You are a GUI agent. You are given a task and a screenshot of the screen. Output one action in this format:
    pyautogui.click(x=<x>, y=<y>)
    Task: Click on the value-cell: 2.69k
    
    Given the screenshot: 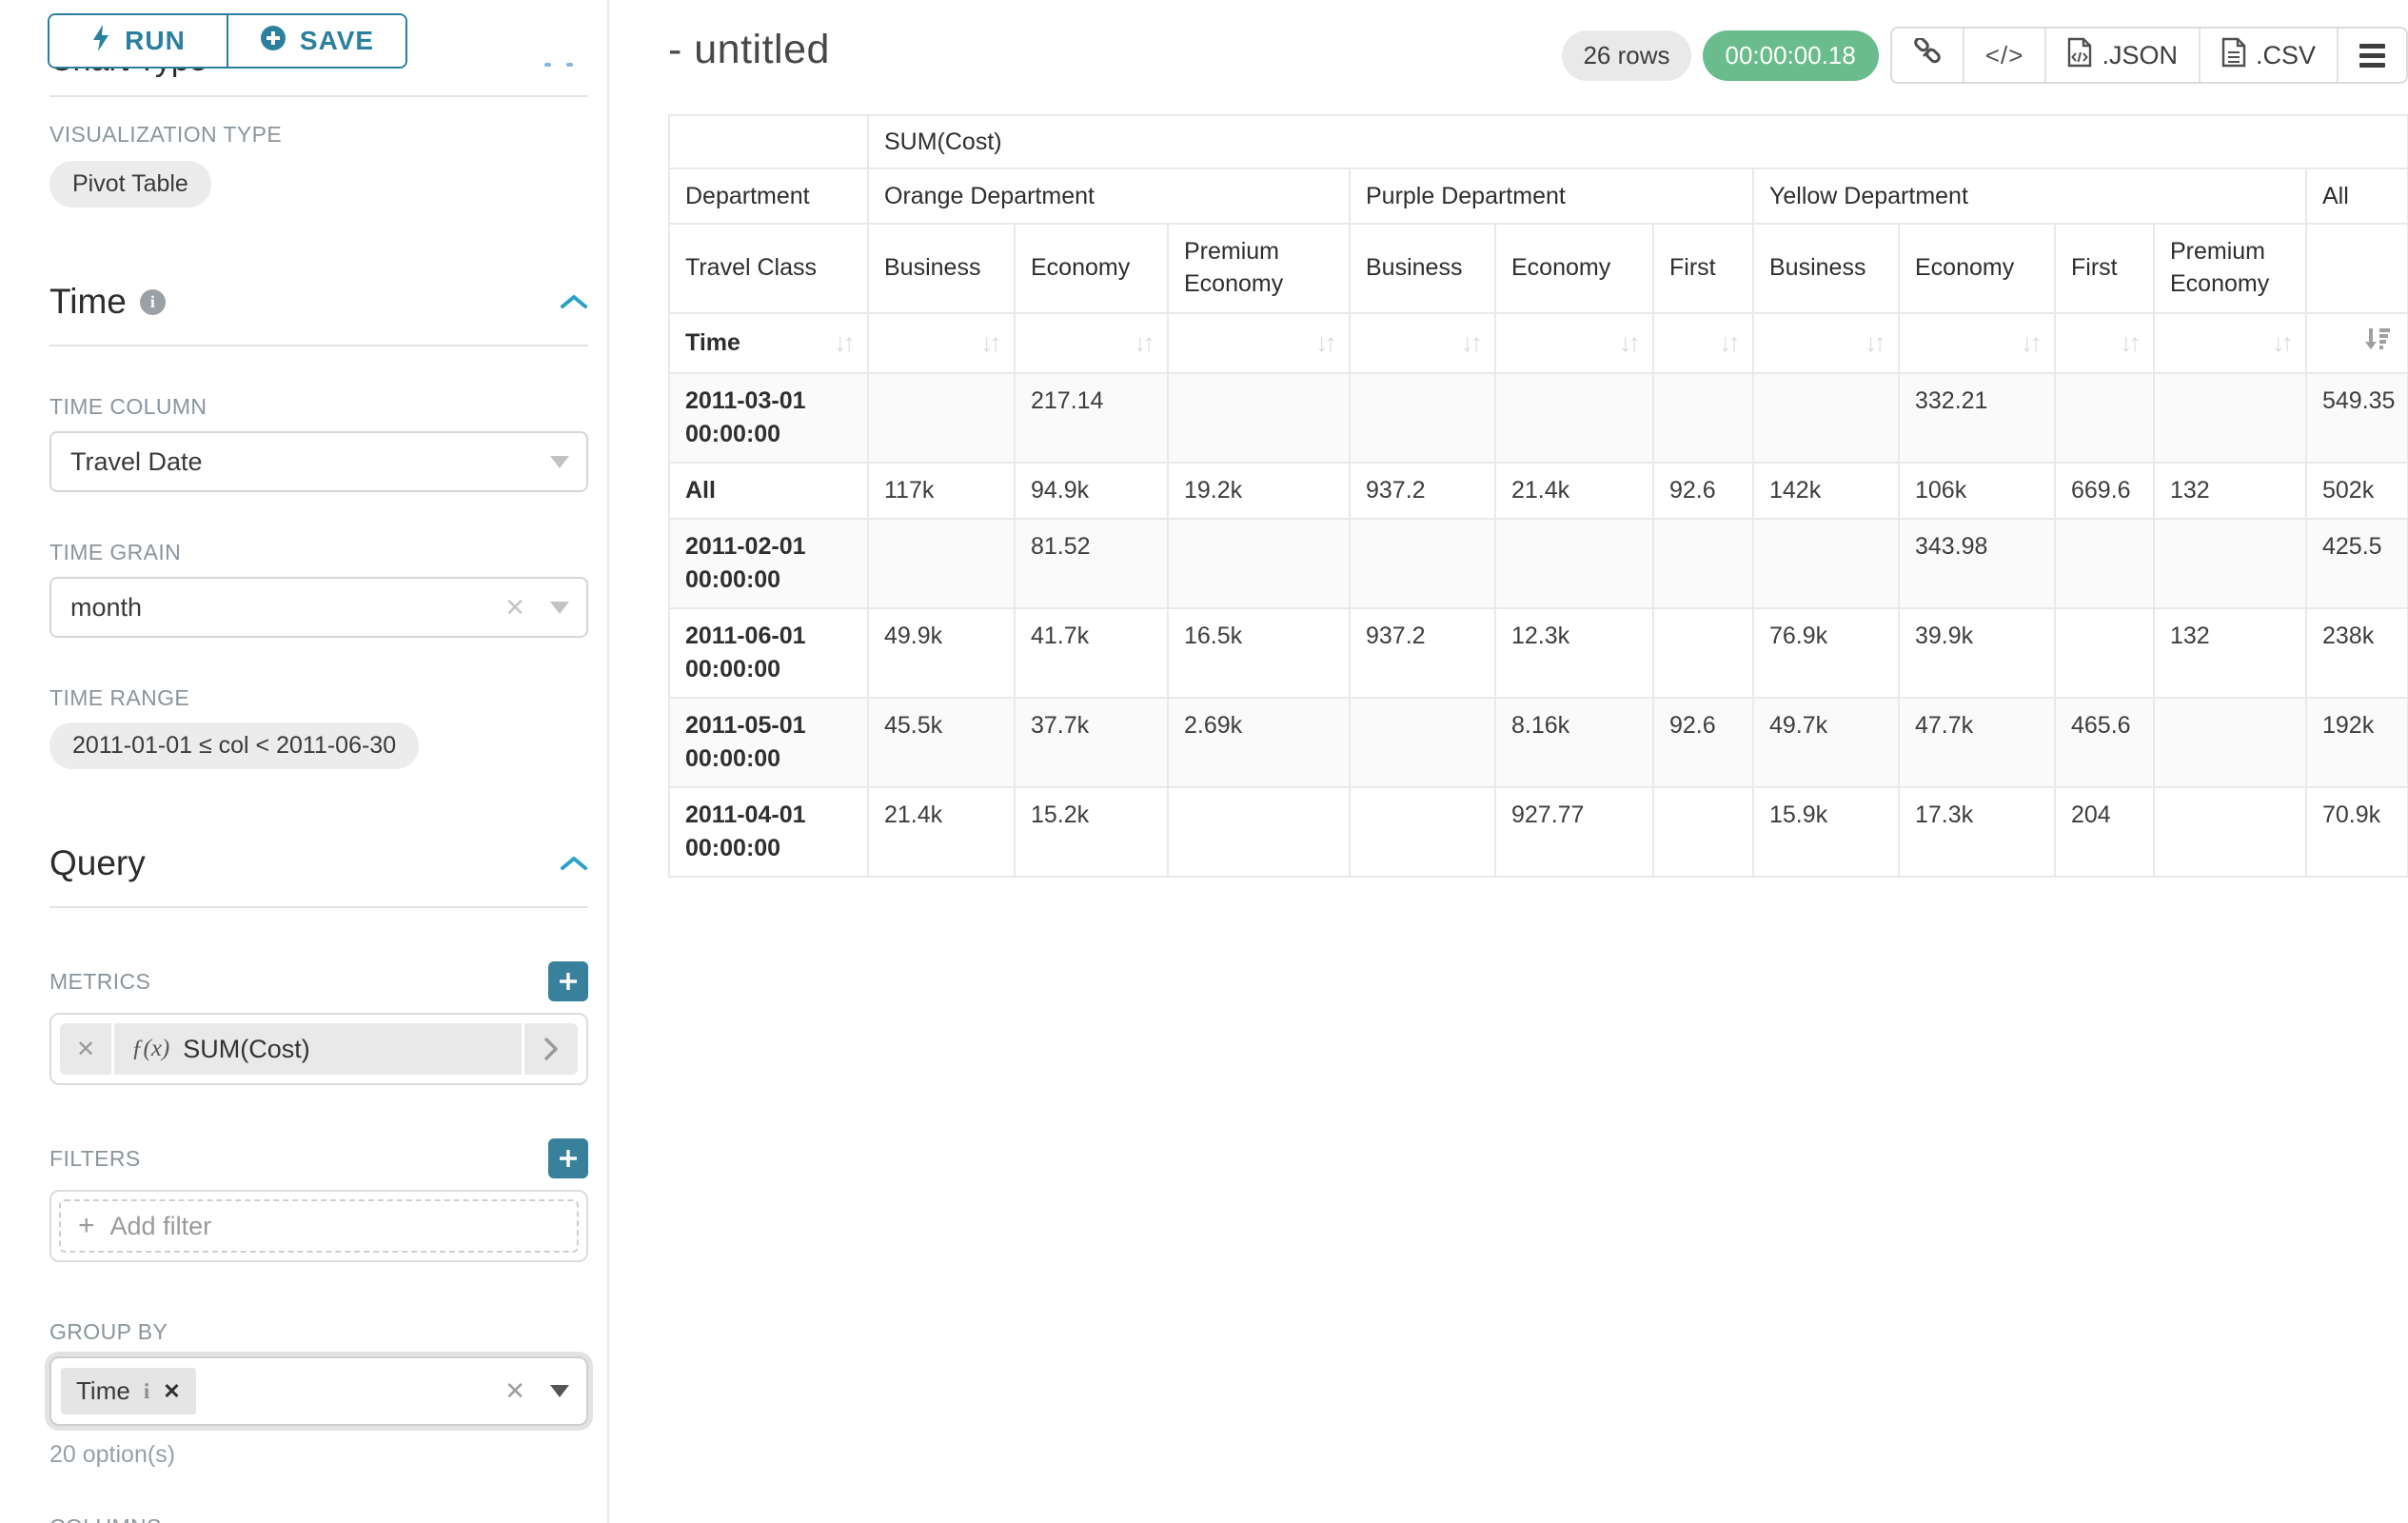 What is the action you would take?
    pyautogui.click(x=1259, y=742)
    